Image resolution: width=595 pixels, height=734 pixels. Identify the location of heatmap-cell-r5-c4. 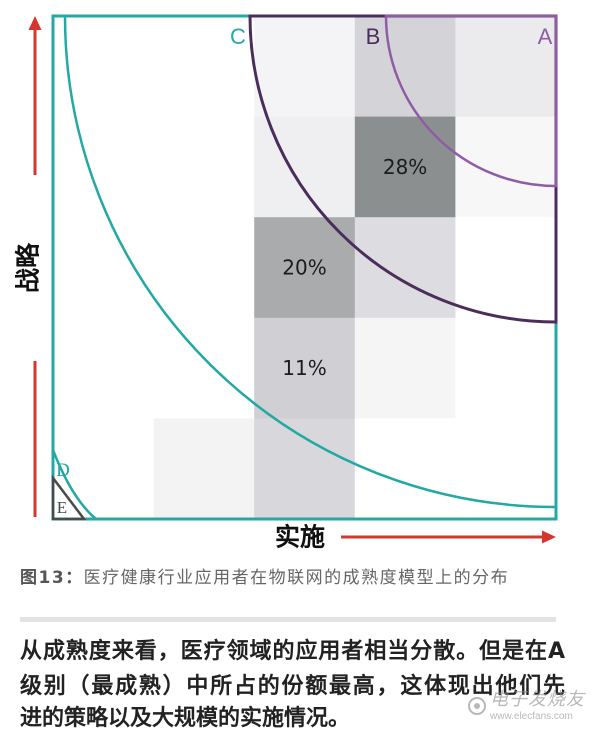
(405, 469).